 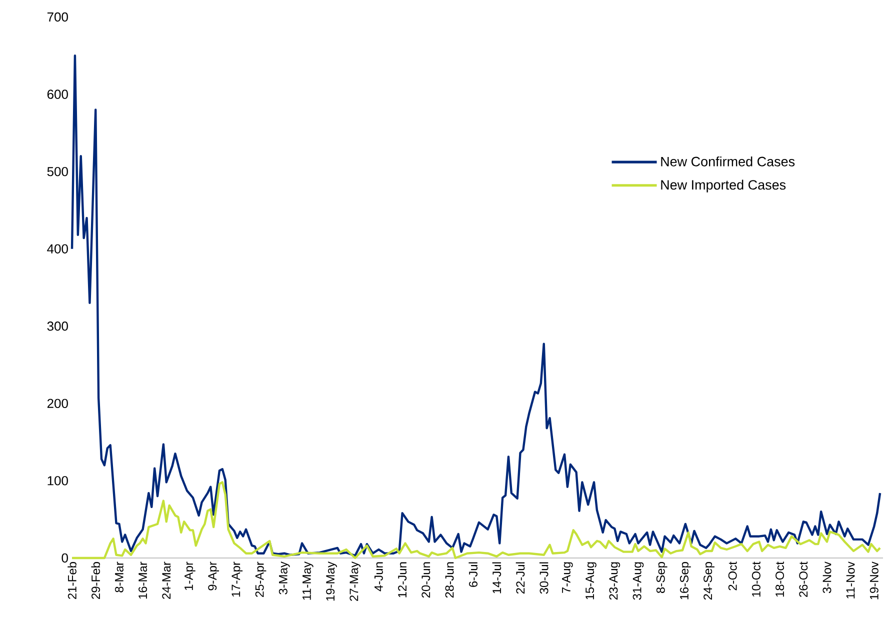 I want to click on y-tick-label: 0, so click(x=65, y=558).